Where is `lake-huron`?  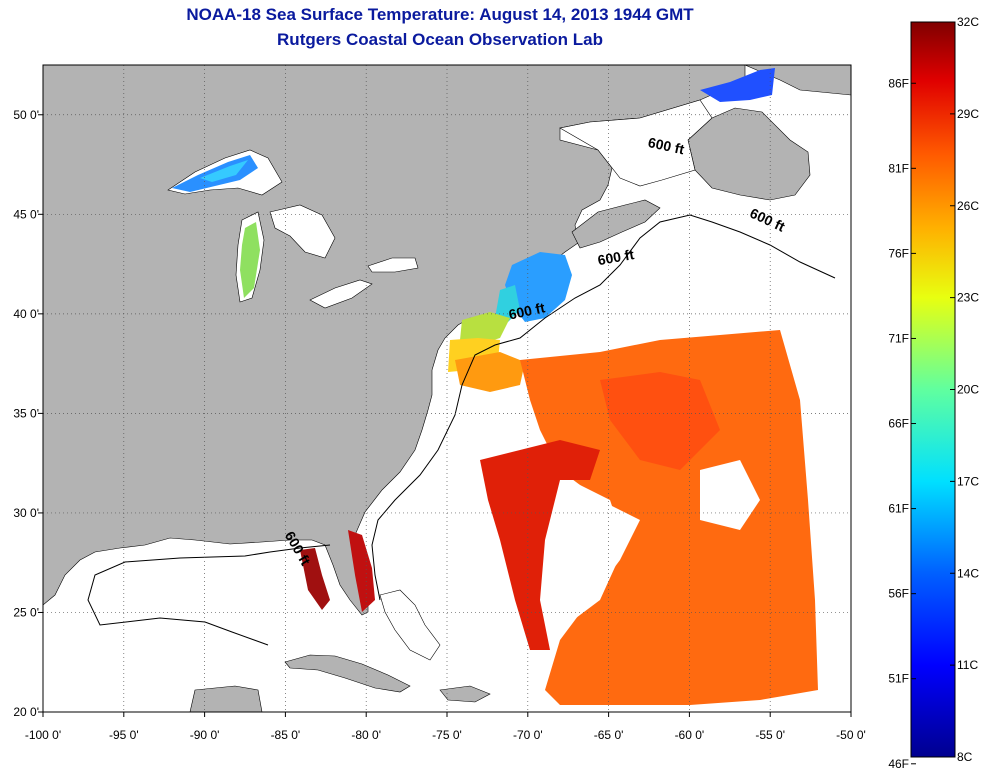
lake-huron is located at coordinates (302, 231).